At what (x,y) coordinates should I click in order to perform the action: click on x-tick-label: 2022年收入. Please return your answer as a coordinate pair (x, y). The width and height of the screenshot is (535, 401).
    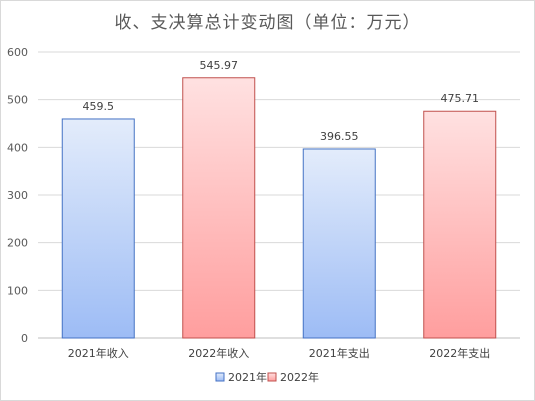
    Looking at the image, I should click on (218, 353).